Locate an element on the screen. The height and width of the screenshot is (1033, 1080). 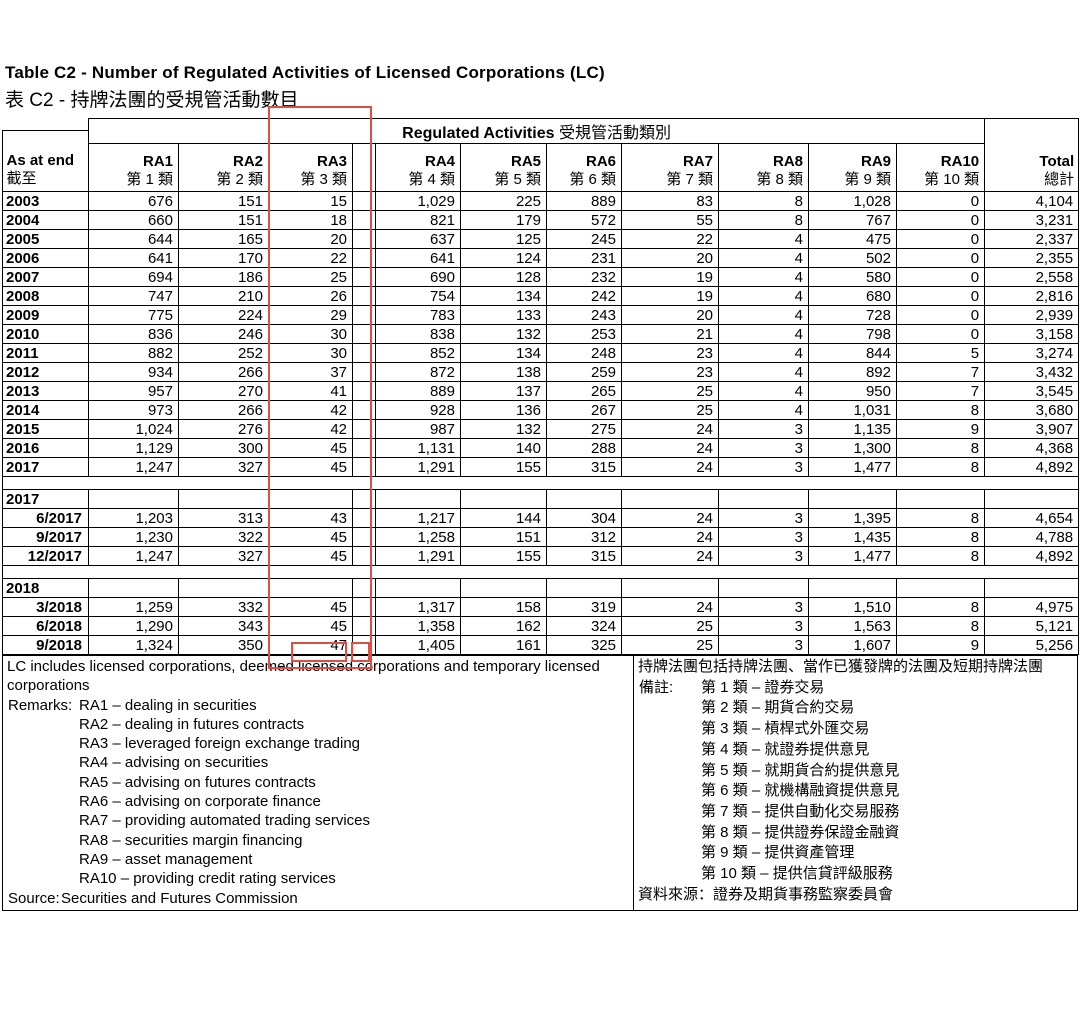
data-row-2007: 2007 694 186 25 690 128 232 19 4 580 0 2,558 is located at coordinates (541, 277).